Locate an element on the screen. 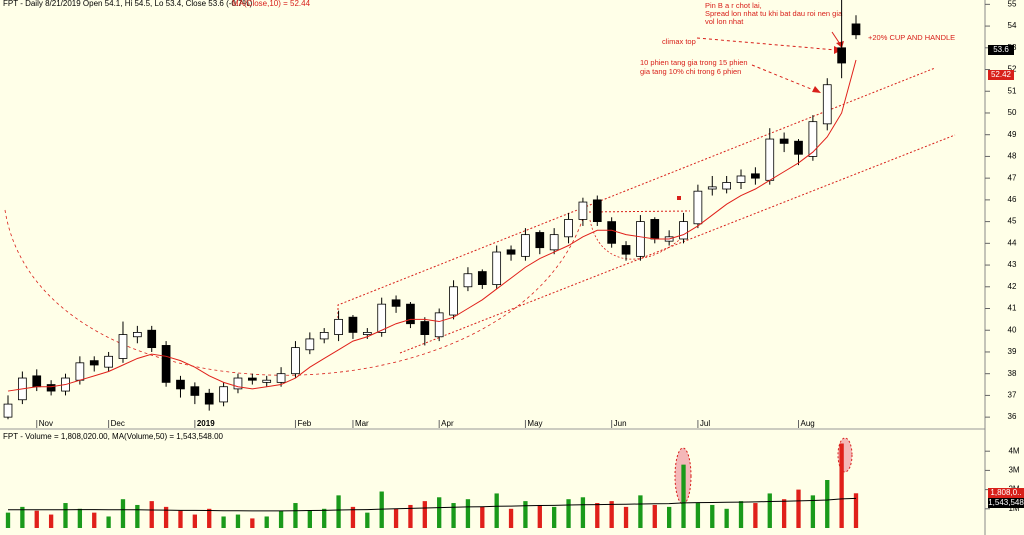  volume-box is located at coordinates (1006, 493).